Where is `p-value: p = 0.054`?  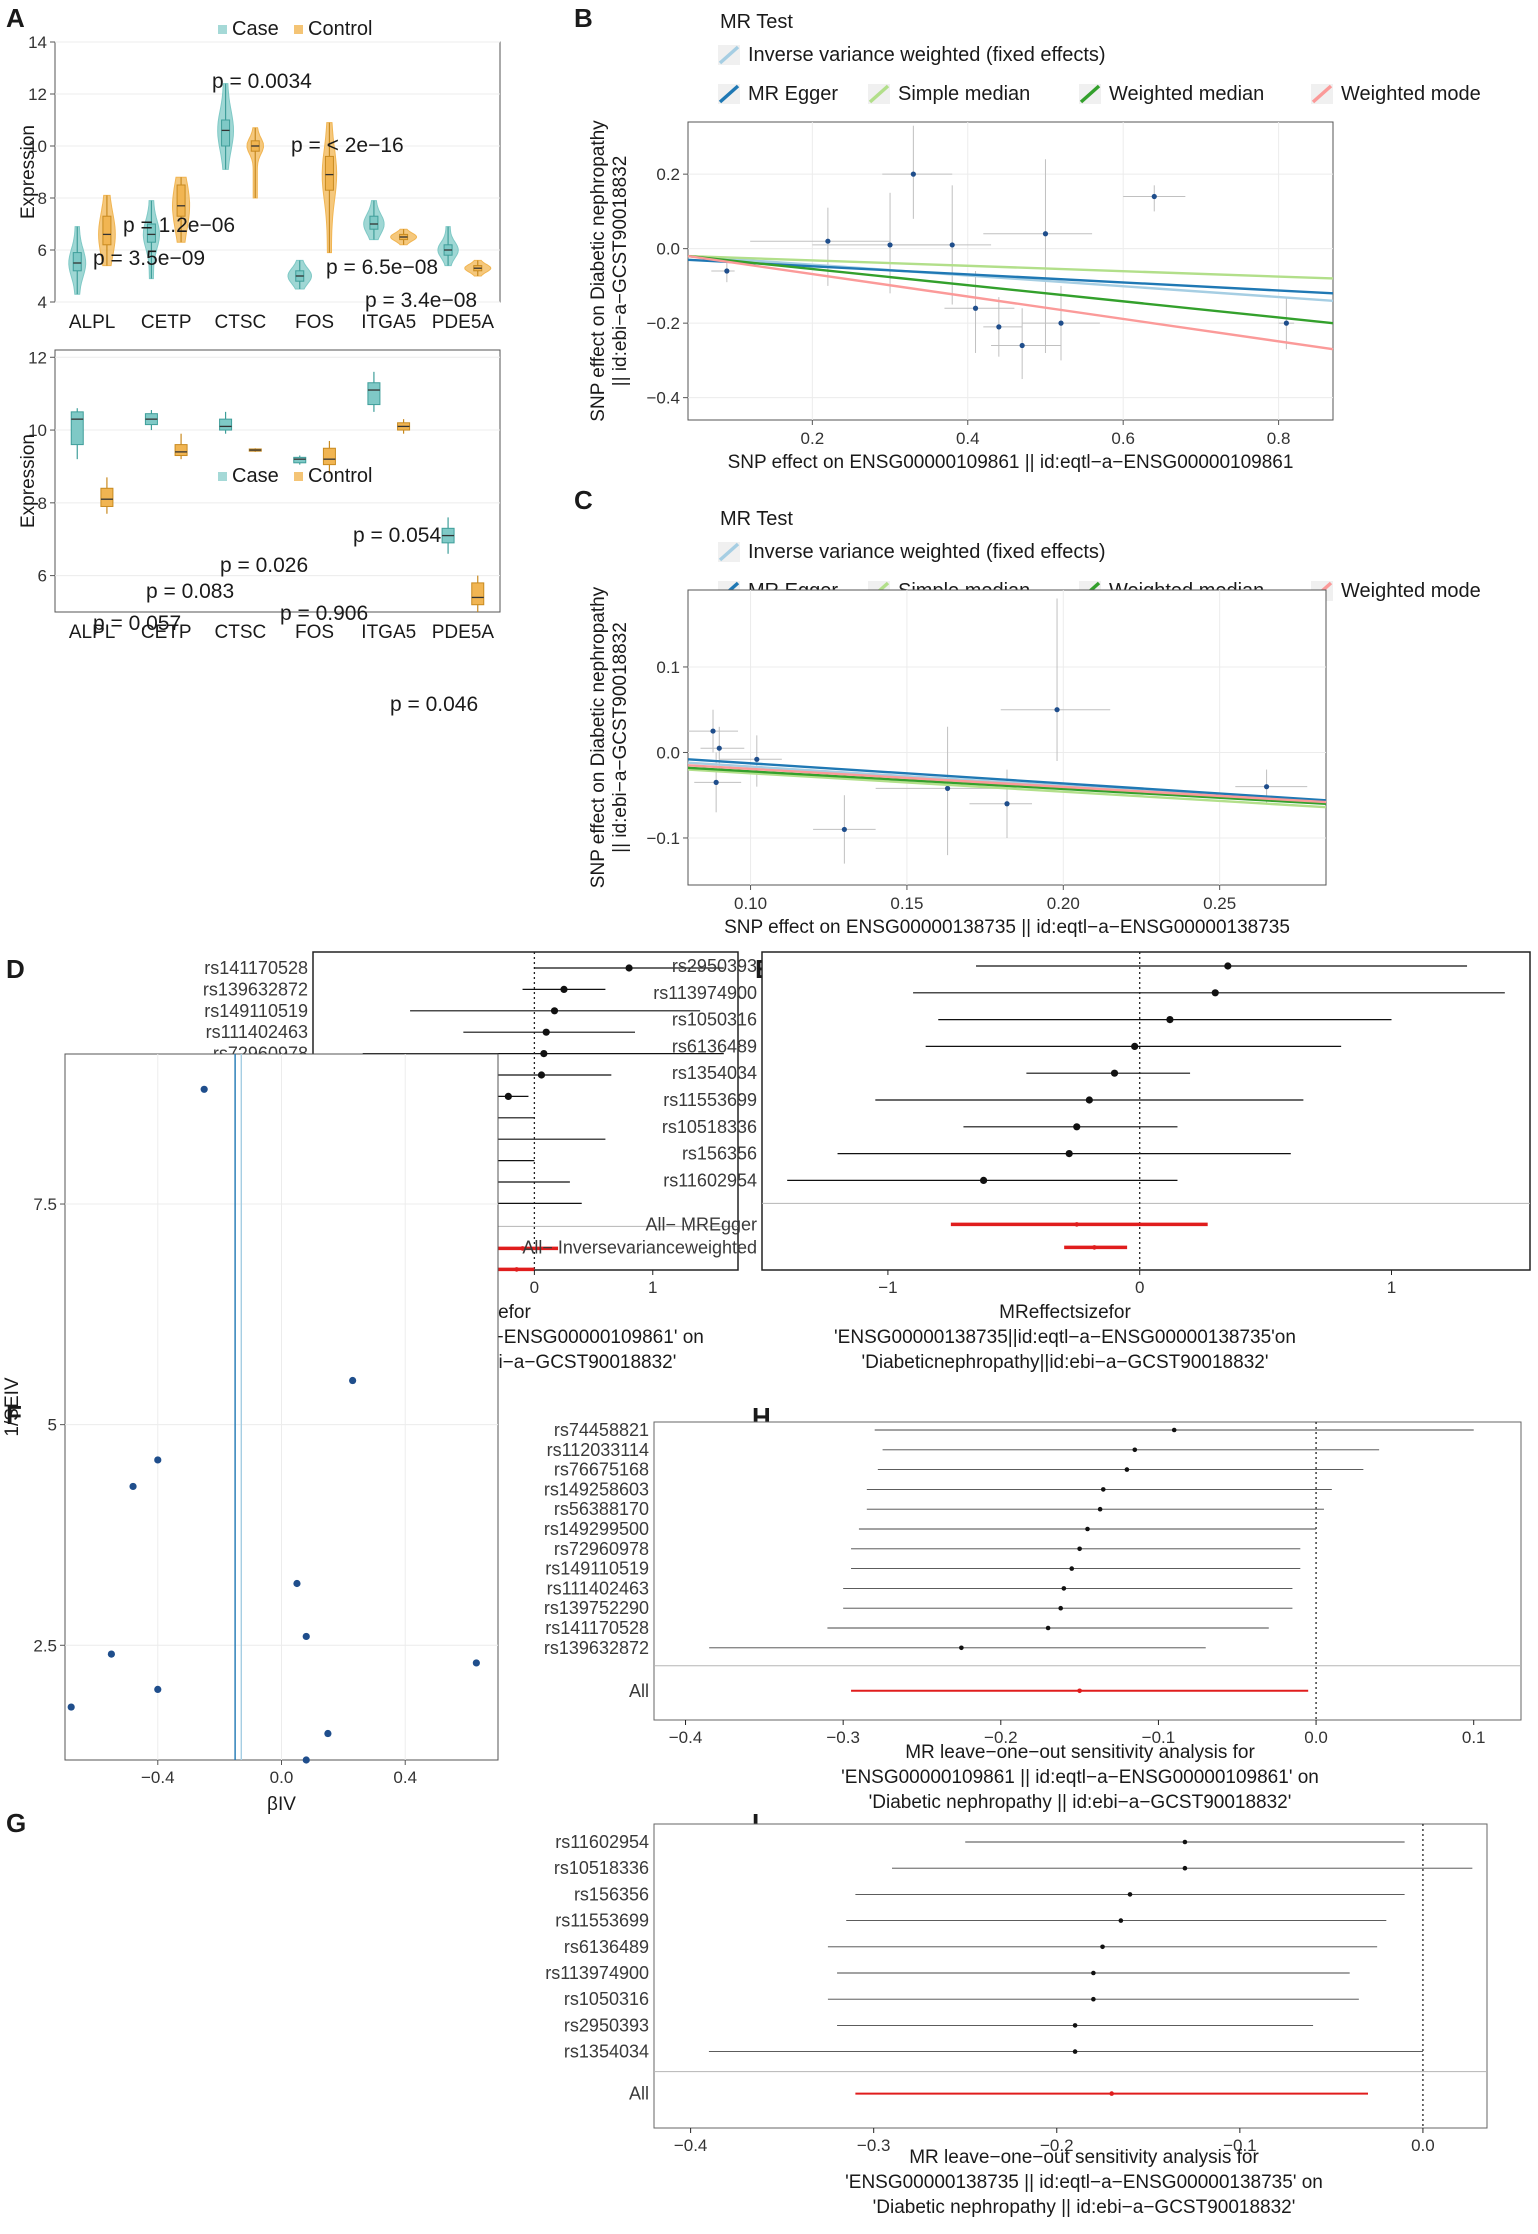 p-value: p = 0.054 is located at coordinates (397, 535).